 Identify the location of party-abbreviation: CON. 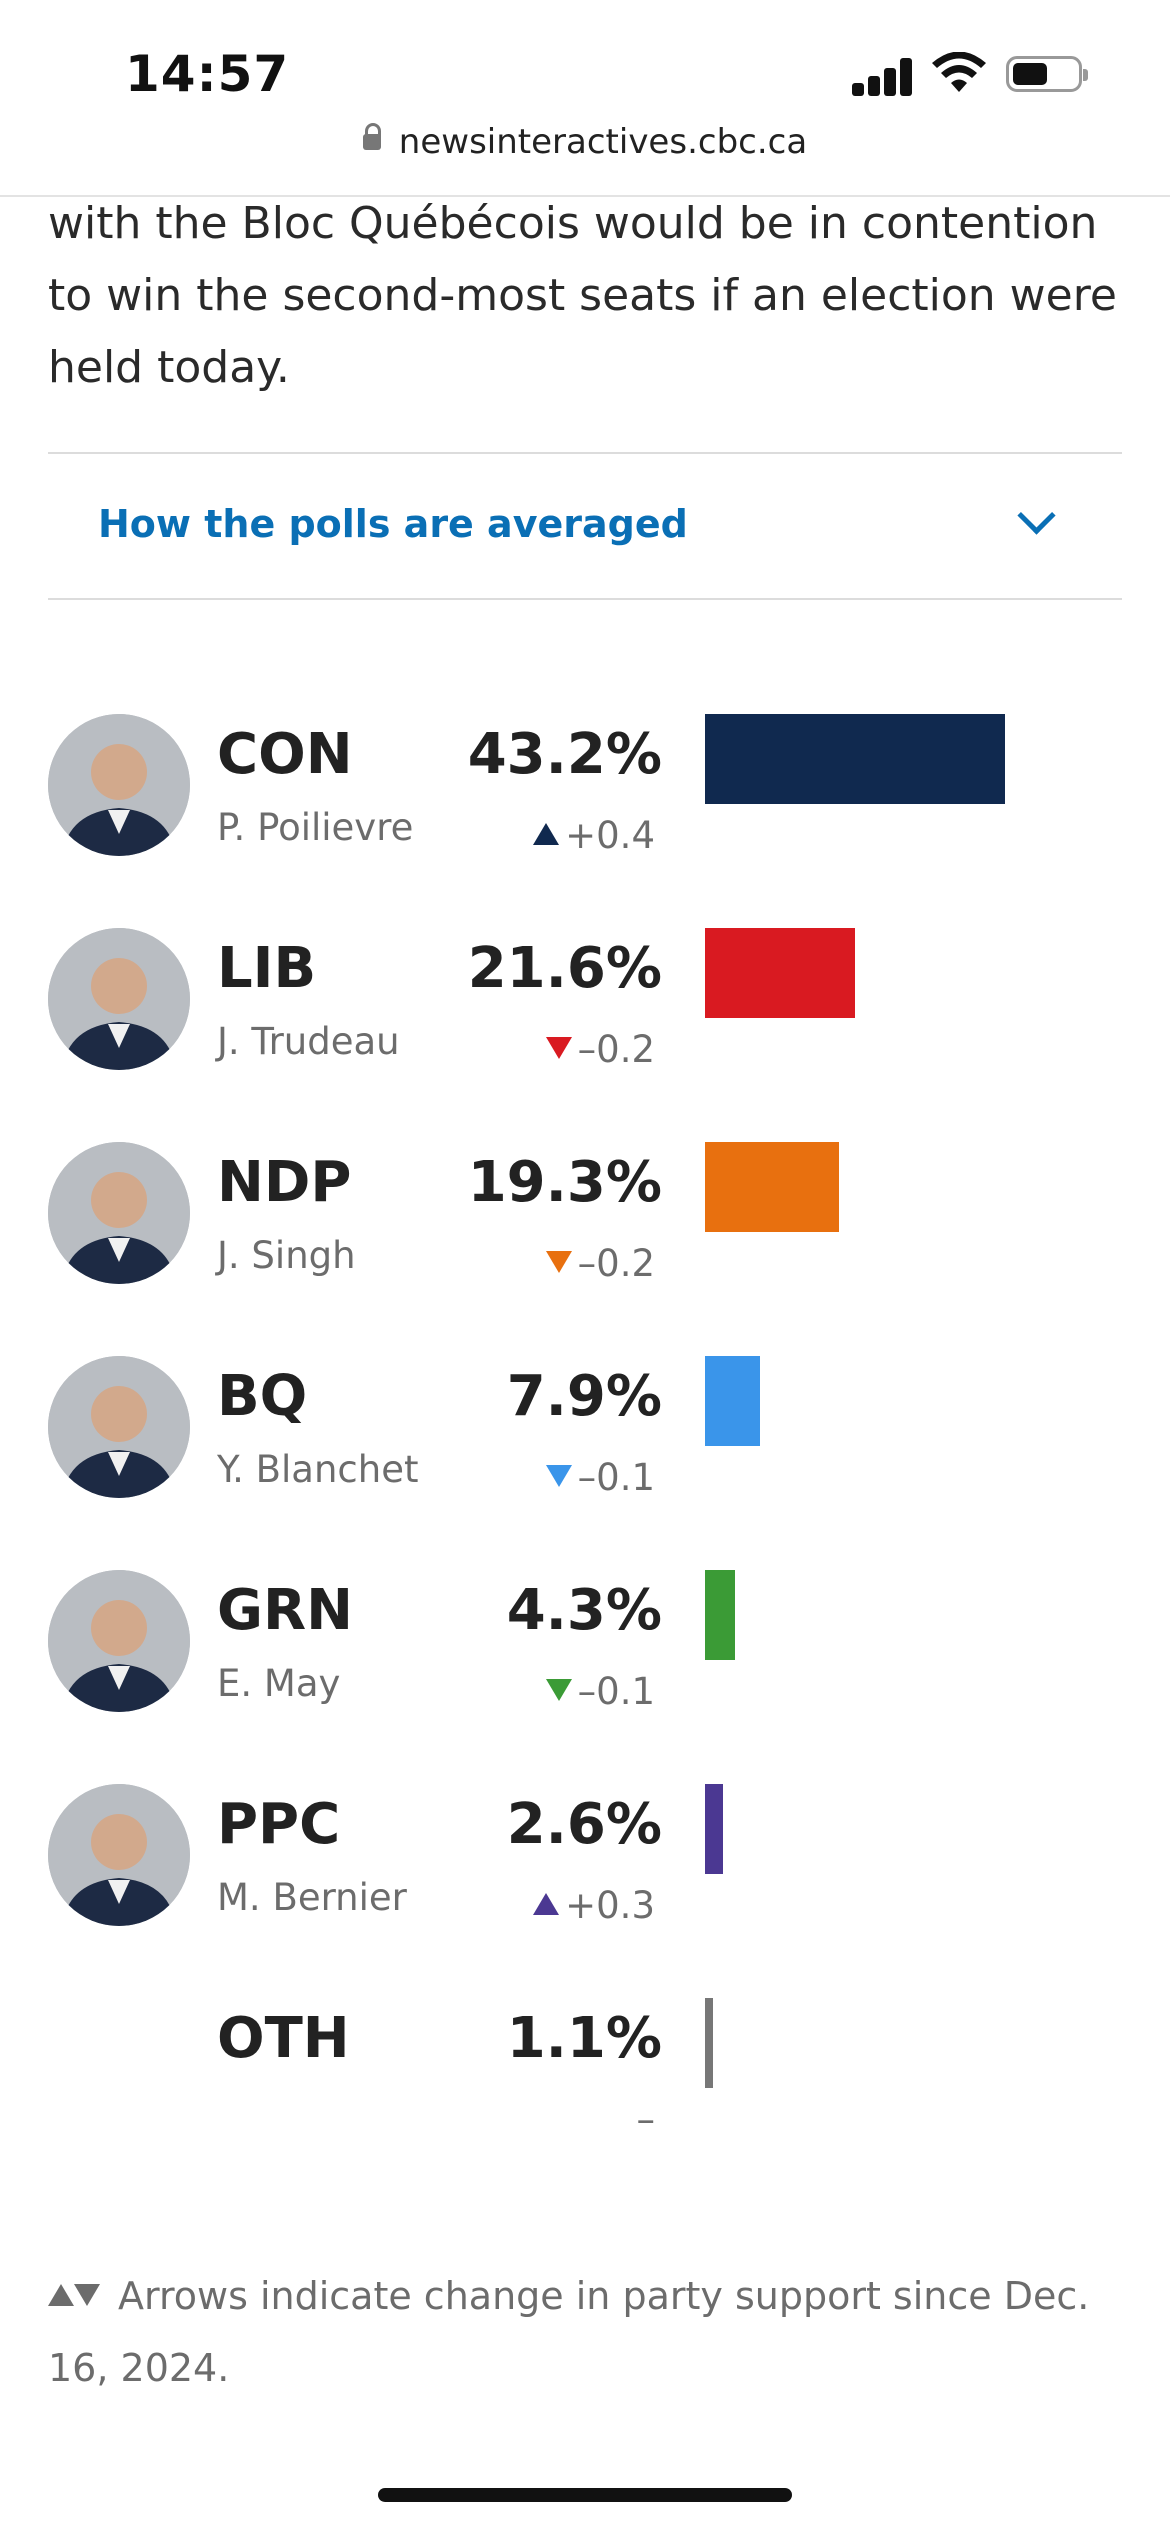
(285, 754).